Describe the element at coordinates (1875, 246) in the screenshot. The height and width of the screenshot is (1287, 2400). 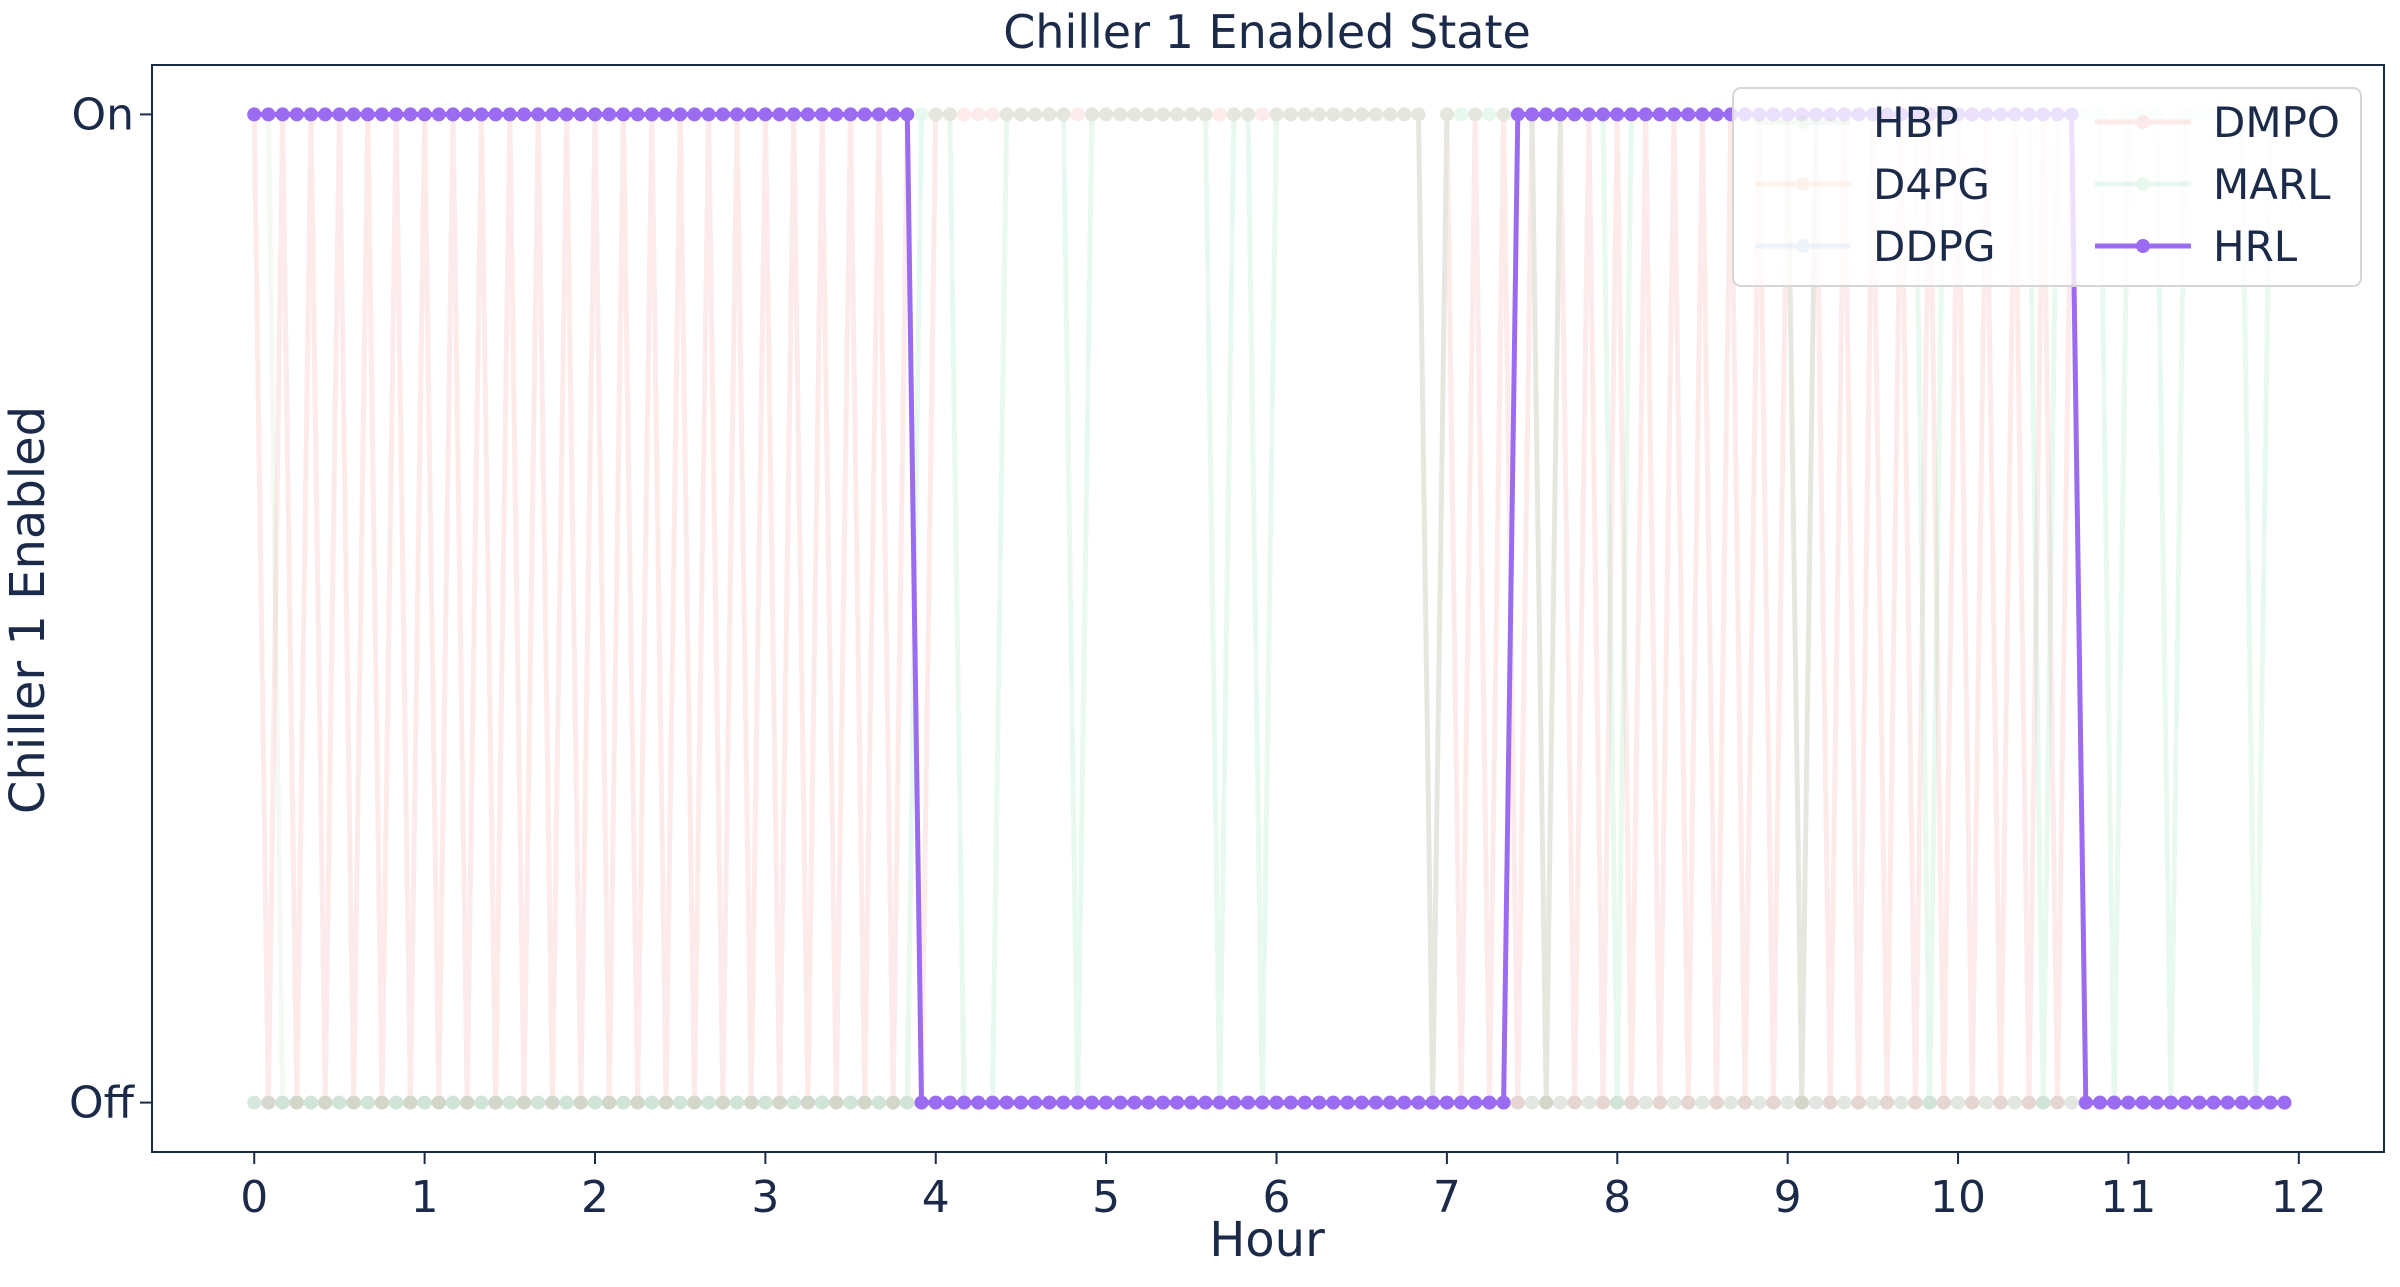
I see `legend-item-ddpg: DDPG` at that location.